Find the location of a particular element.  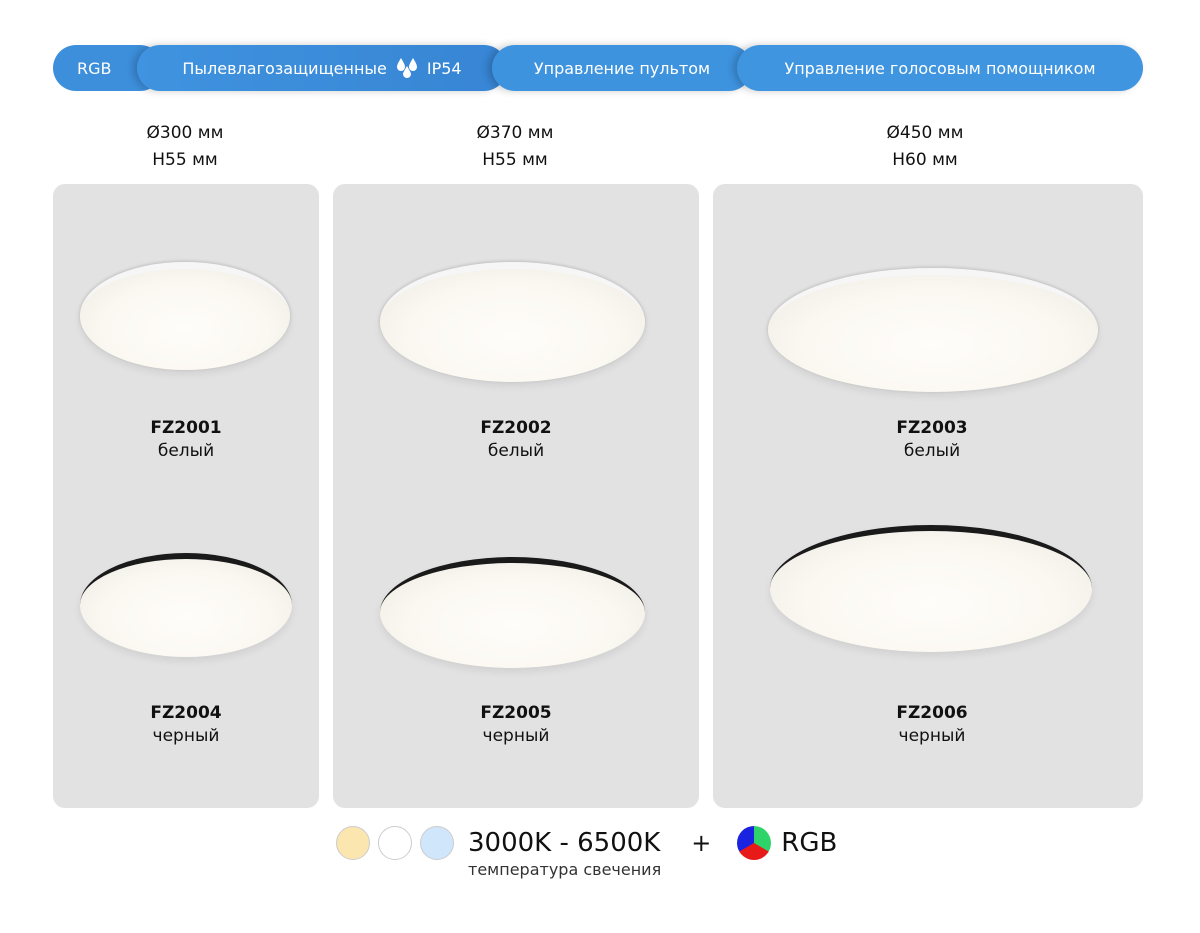

lamp-image-fz2004 is located at coordinates (186, 605).